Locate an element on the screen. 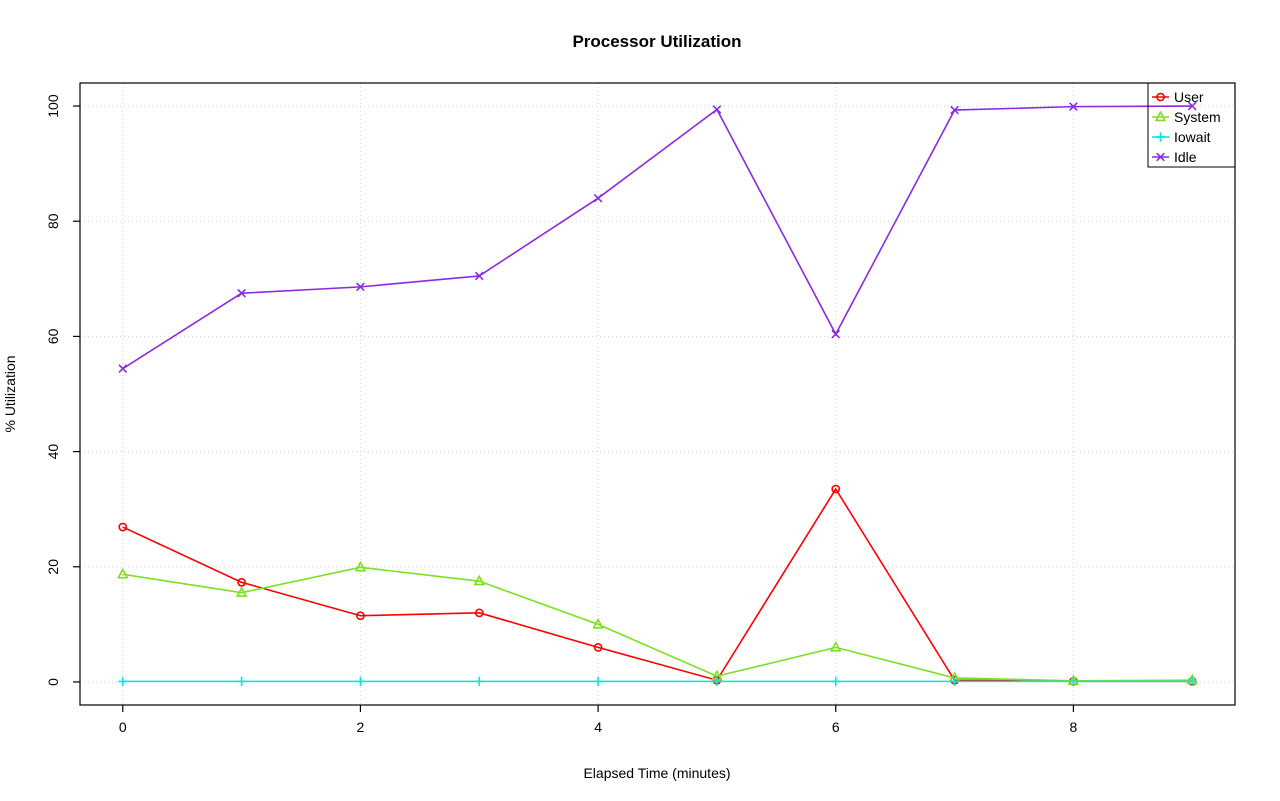 The image size is (1280, 801). legend: User System Iowait Idle is located at coordinates (1191, 125).